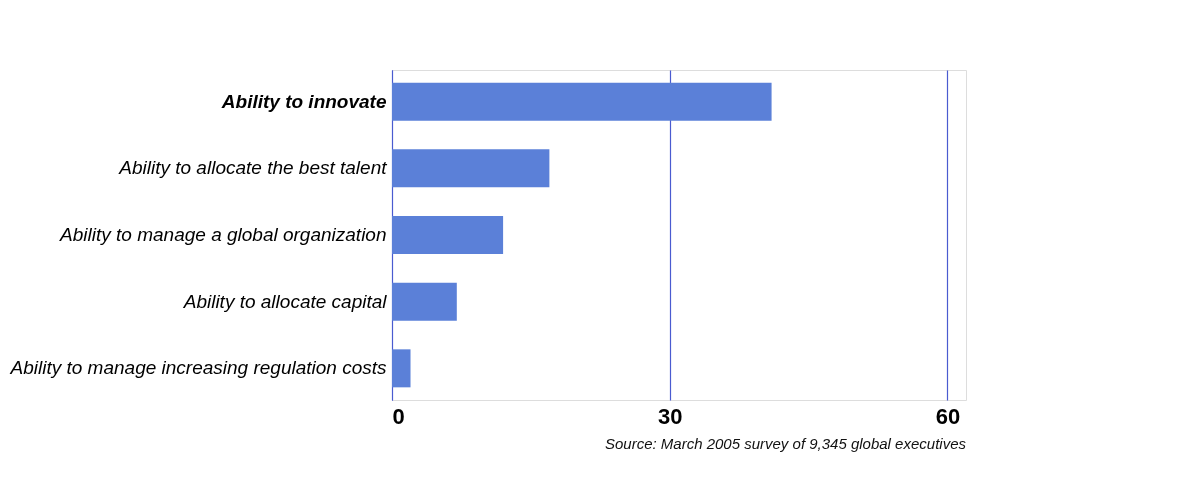 This screenshot has width=1201, height=487. Describe the element at coordinates (285, 301) in the screenshot. I see `y-tick-label: Ability to allocate capital` at that location.